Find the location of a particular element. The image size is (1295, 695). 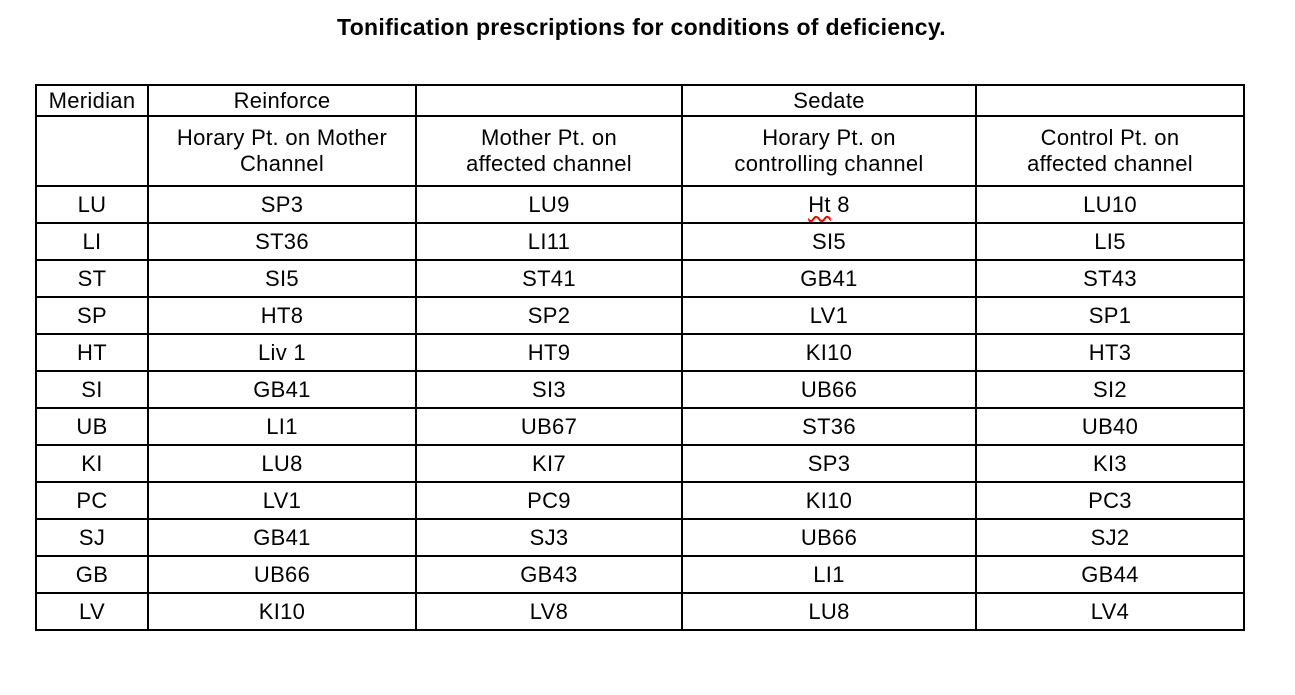

cell-meridian: HT is located at coordinates (92, 352).